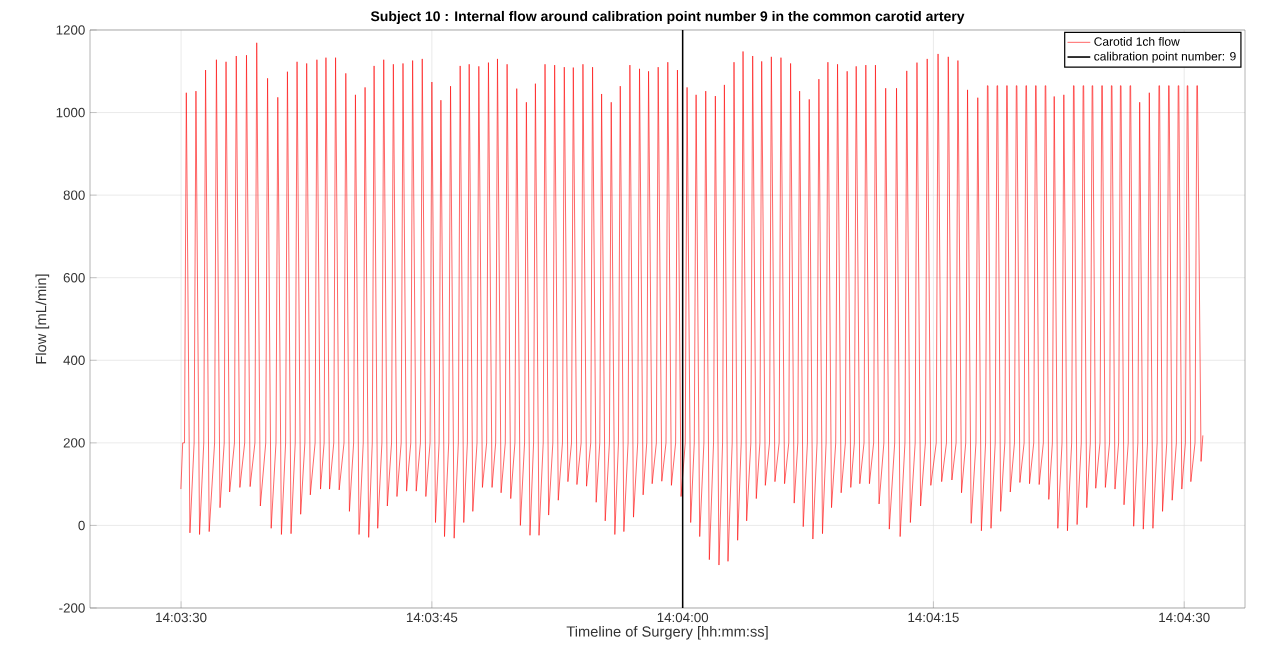 The width and height of the screenshot is (1262, 659). I want to click on x-tick-label: 14:04:00, so click(683, 617).